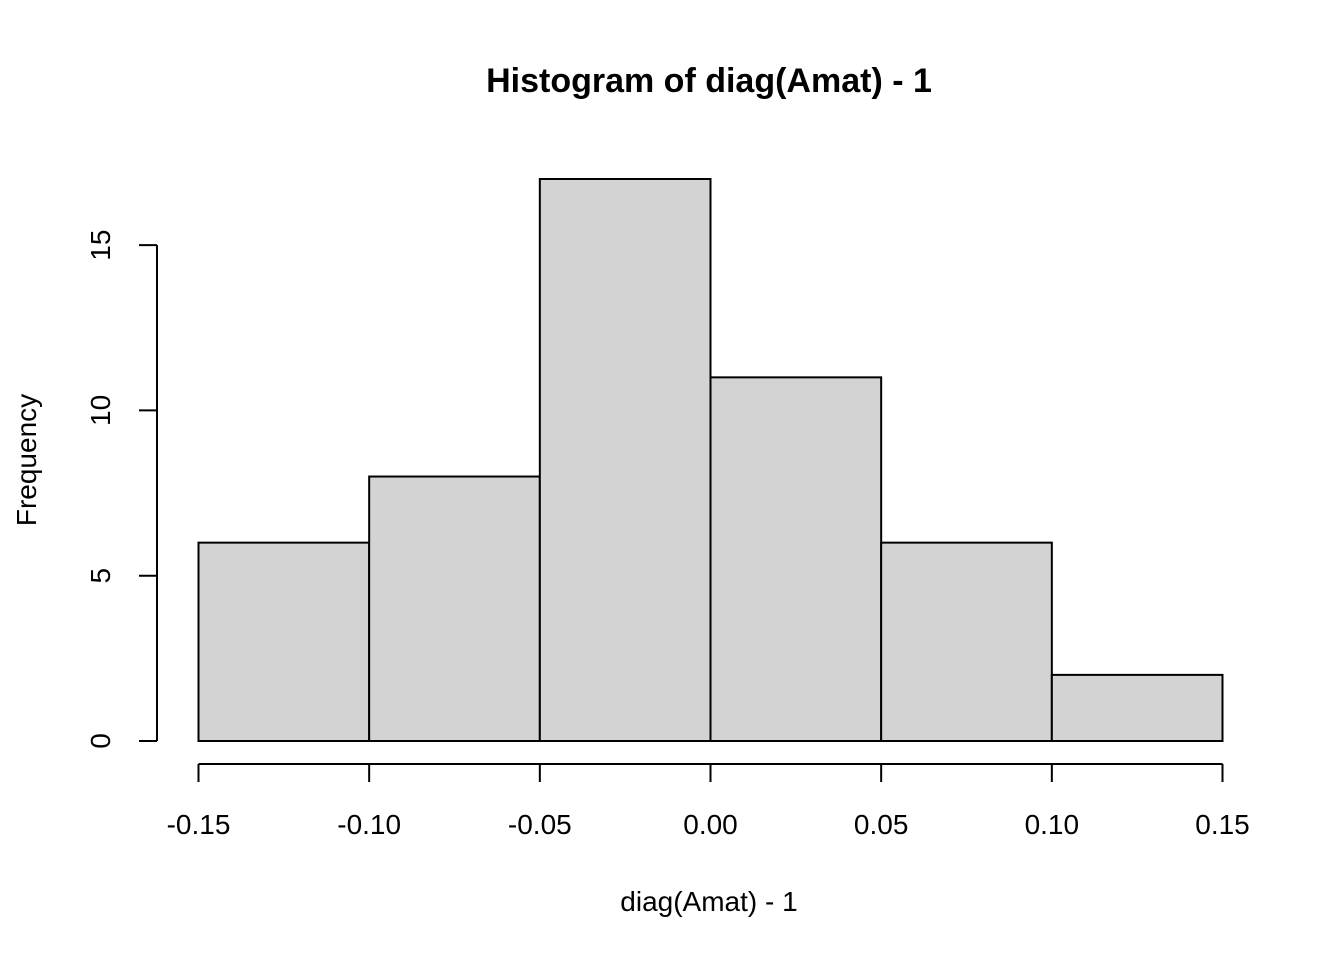 This screenshot has height=960, width=1344. What do you see at coordinates (710, 824) in the screenshot?
I see `x-tick-label: 0.00` at bounding box center [710, 824].